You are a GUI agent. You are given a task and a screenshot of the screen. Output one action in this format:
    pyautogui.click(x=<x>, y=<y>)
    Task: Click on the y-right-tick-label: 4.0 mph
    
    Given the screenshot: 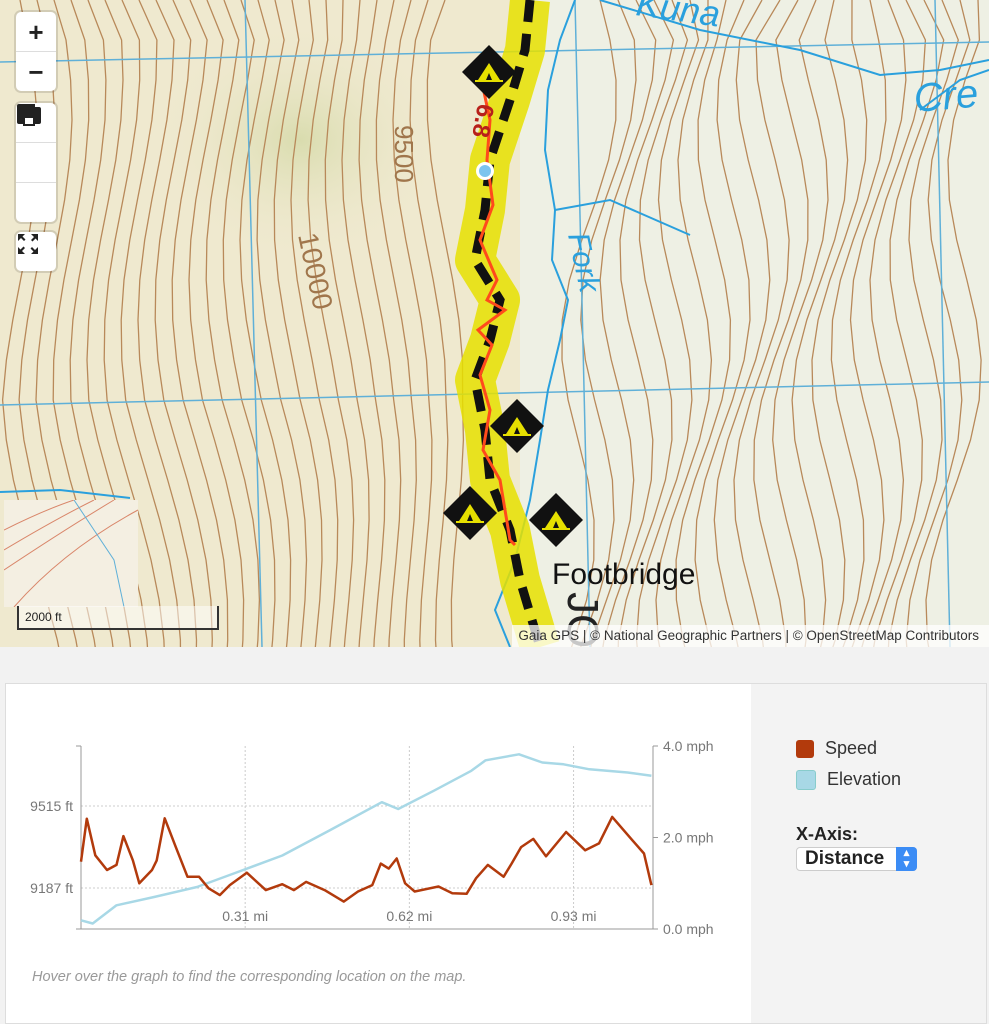 What is the action you would take?
    pyautogui.click(x=688, y=746)
    